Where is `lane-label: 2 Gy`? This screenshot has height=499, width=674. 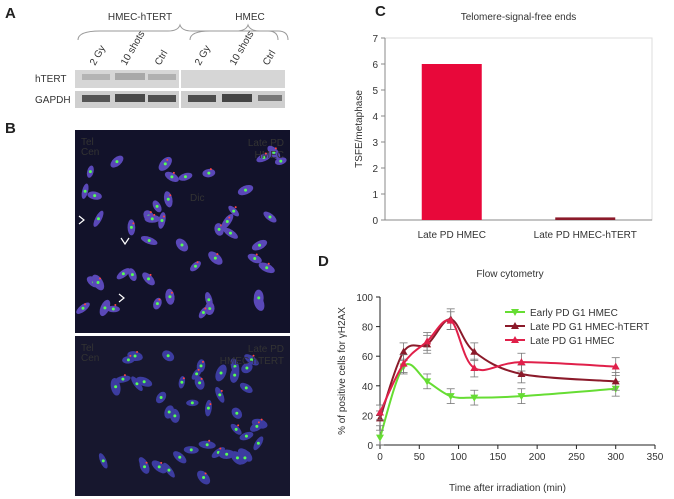 lane-label: 2 Gy is located at coordinates (98, 56).